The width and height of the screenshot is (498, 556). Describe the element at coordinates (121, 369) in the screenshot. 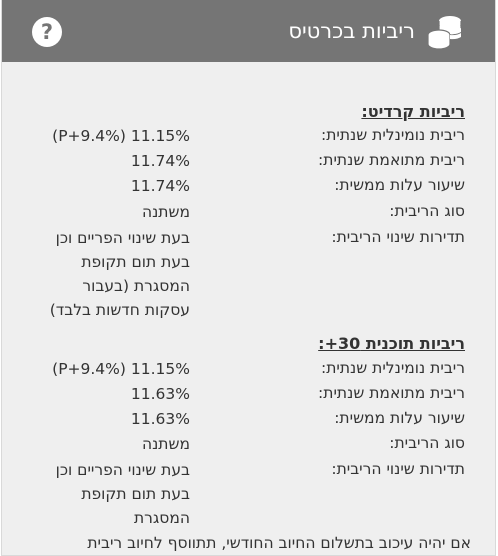

I see `plus30-nominal-value: 11.15% (P+9.4%)` at that location.